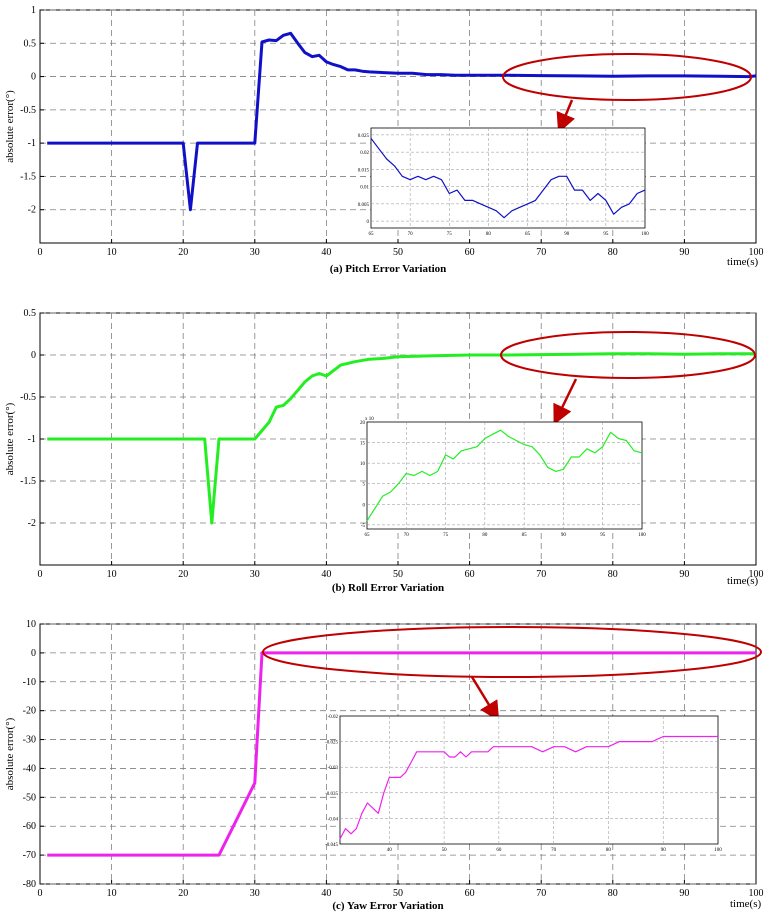 Image resolution: width=775 pixels, height=918 pixels. I want to click on panel-caption: (c) Yaw Error Variation, so click(387, 906).